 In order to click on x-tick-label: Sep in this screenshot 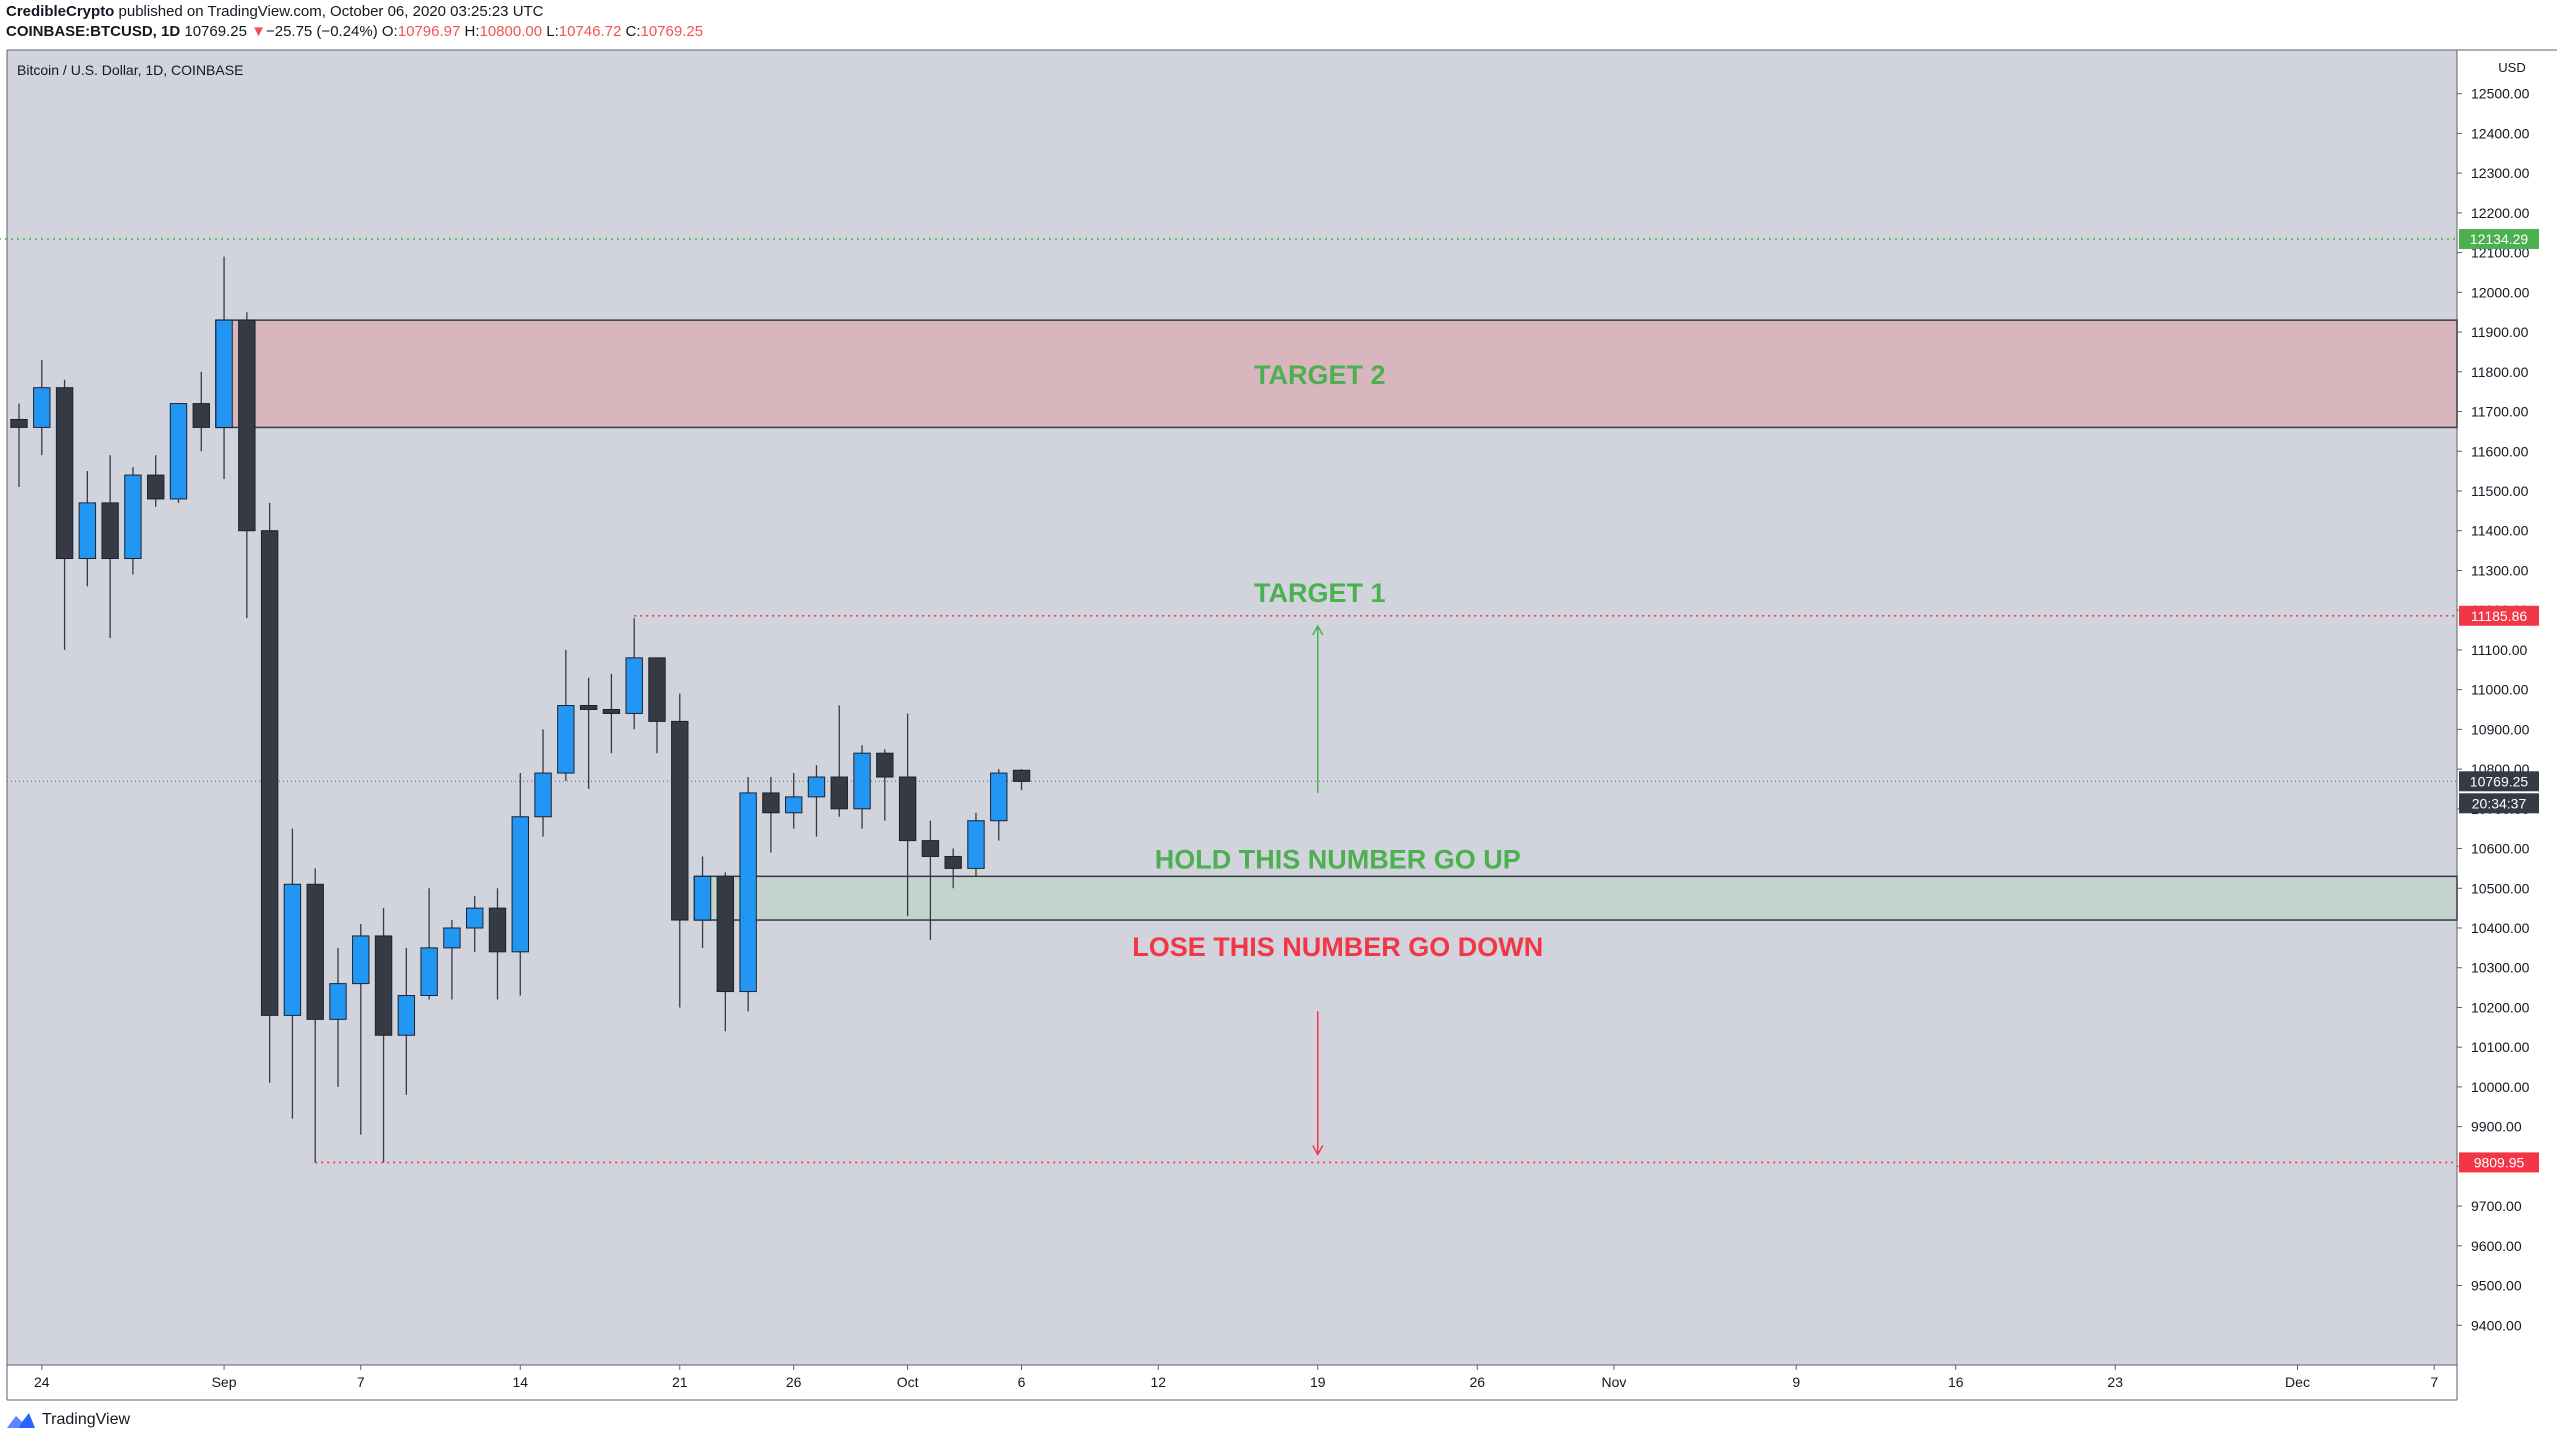, I will do `click(224, 1382)`.